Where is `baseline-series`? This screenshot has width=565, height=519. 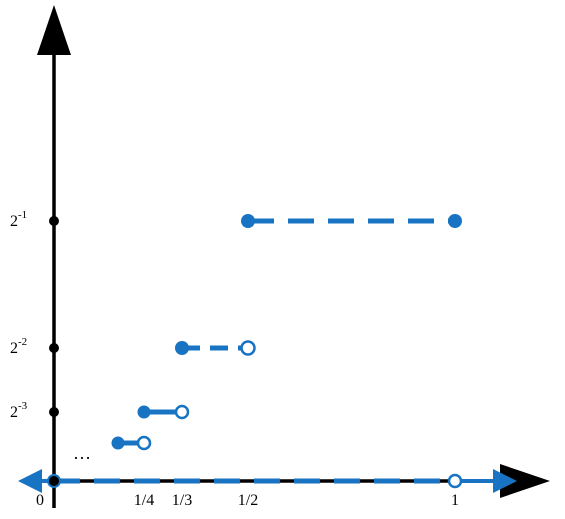 baseline-series is located at coordinates (267, 481).